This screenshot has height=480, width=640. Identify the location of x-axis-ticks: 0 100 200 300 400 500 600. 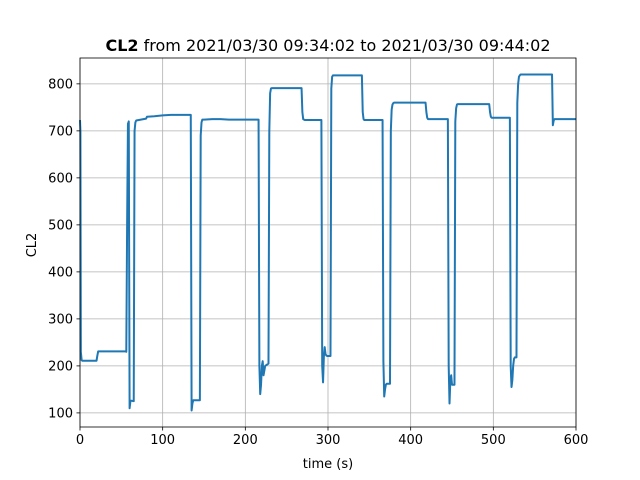
(332, 437).